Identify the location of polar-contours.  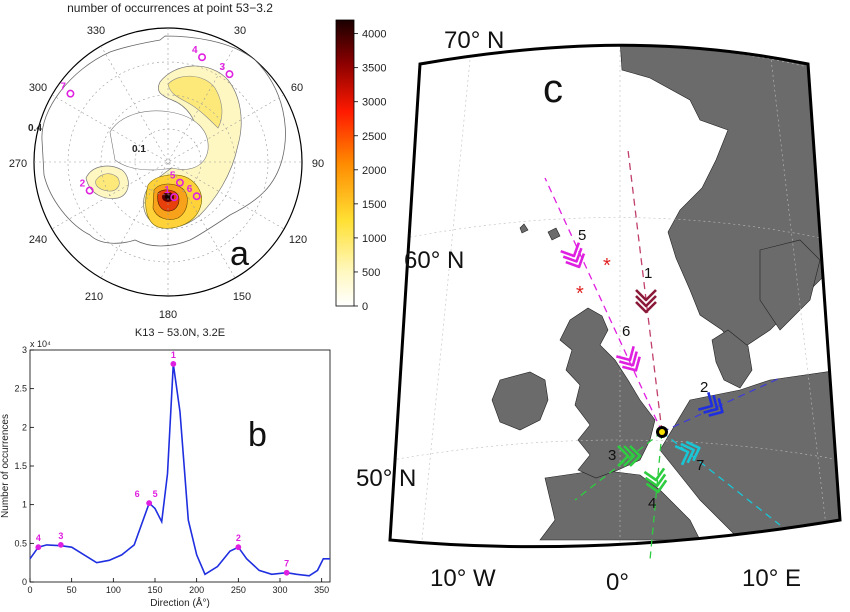
(163, 141).